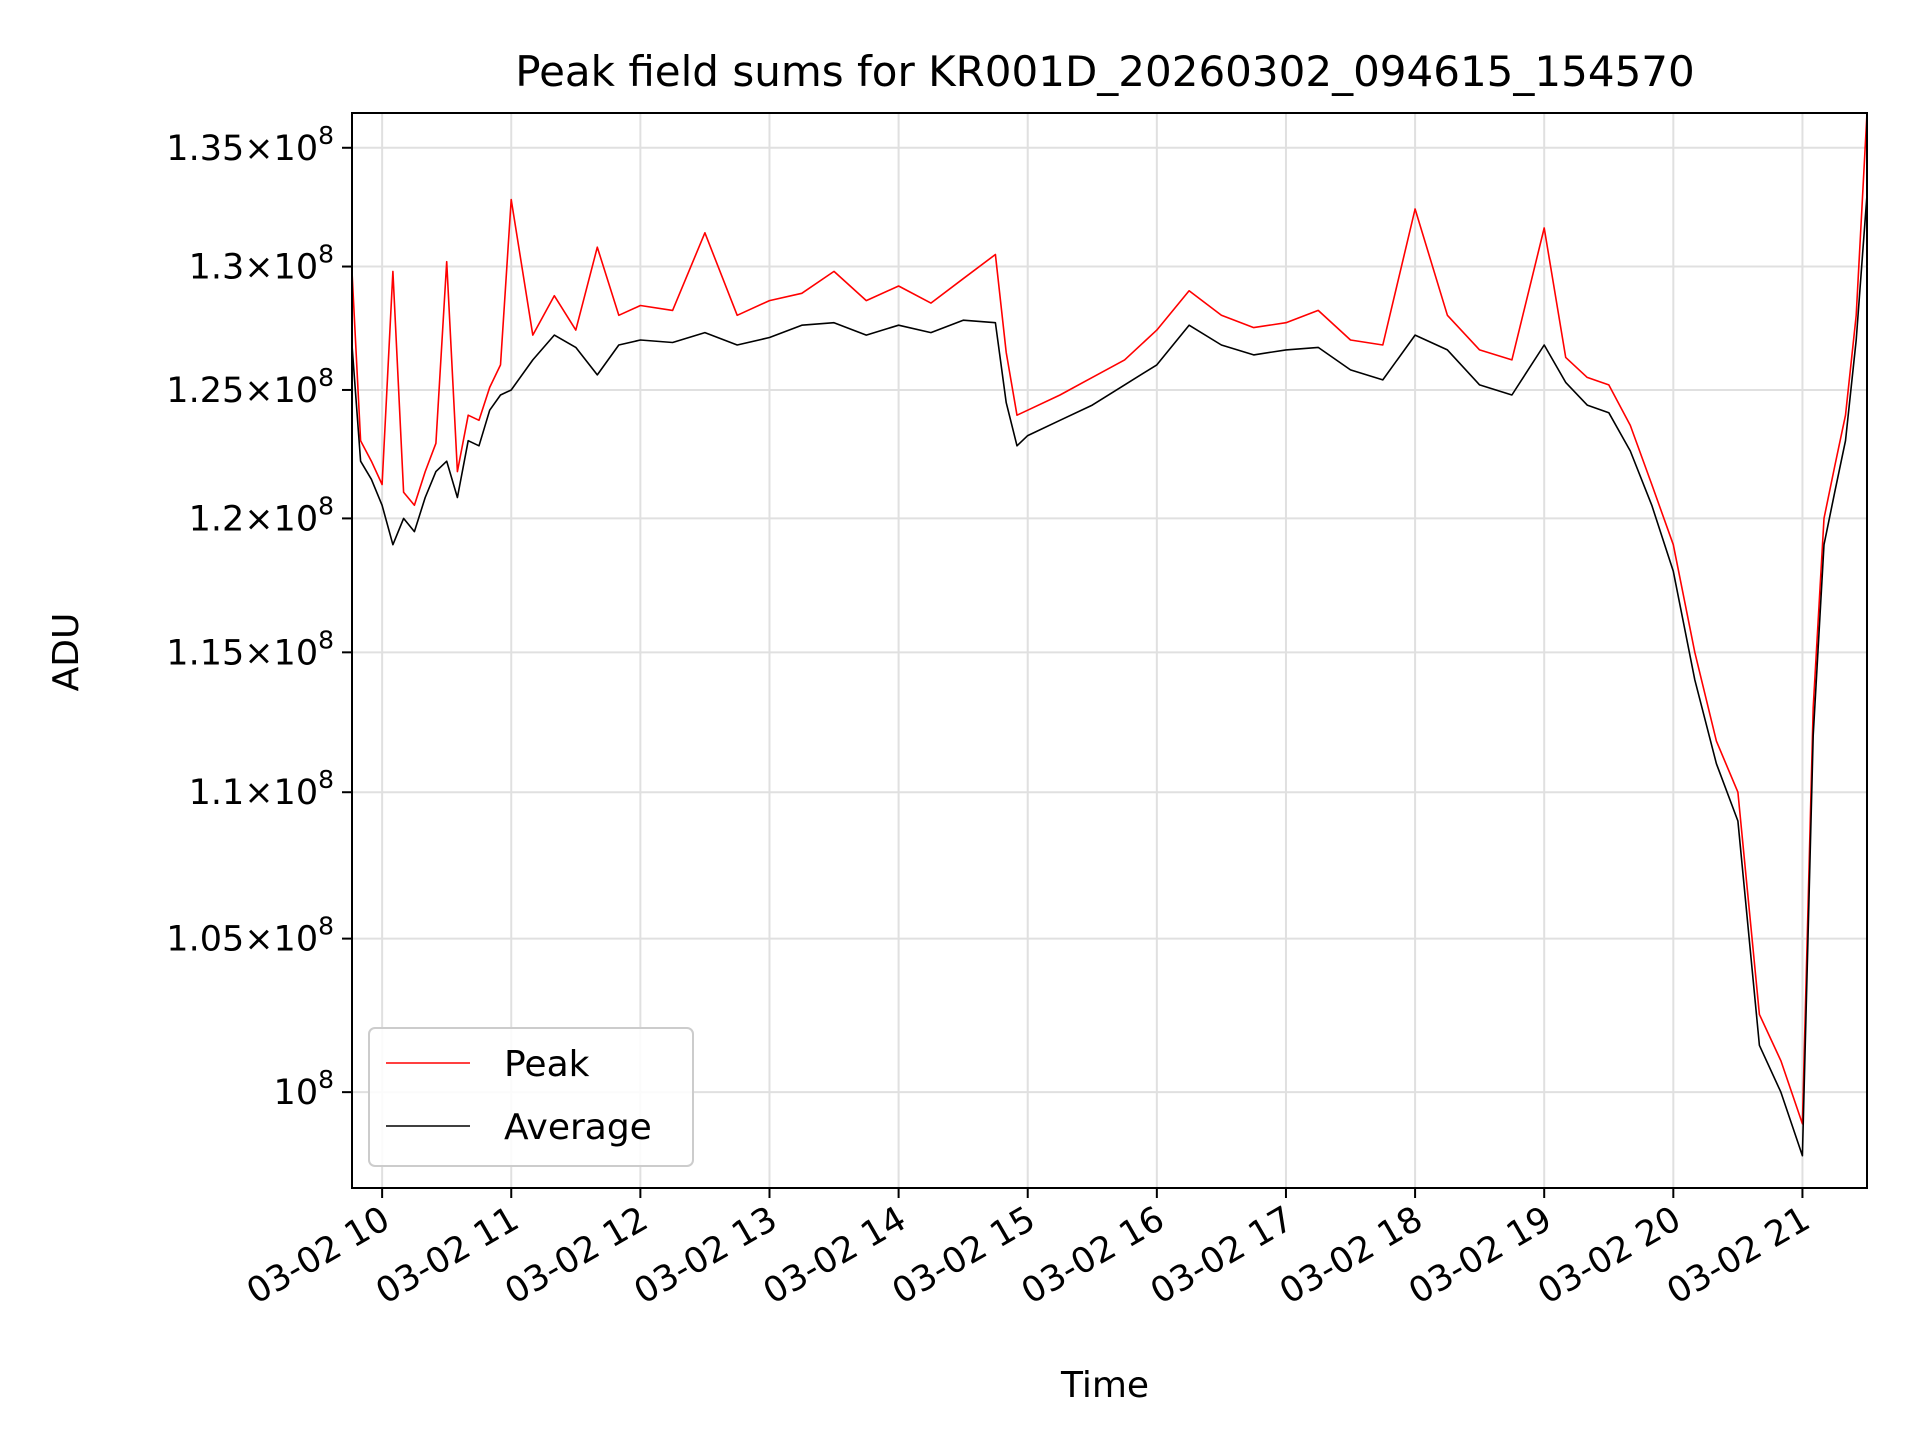  Describe the element at coordinates (261, 264) in the screenshot. I see `y-tick-label: 1.3×108` at that location.